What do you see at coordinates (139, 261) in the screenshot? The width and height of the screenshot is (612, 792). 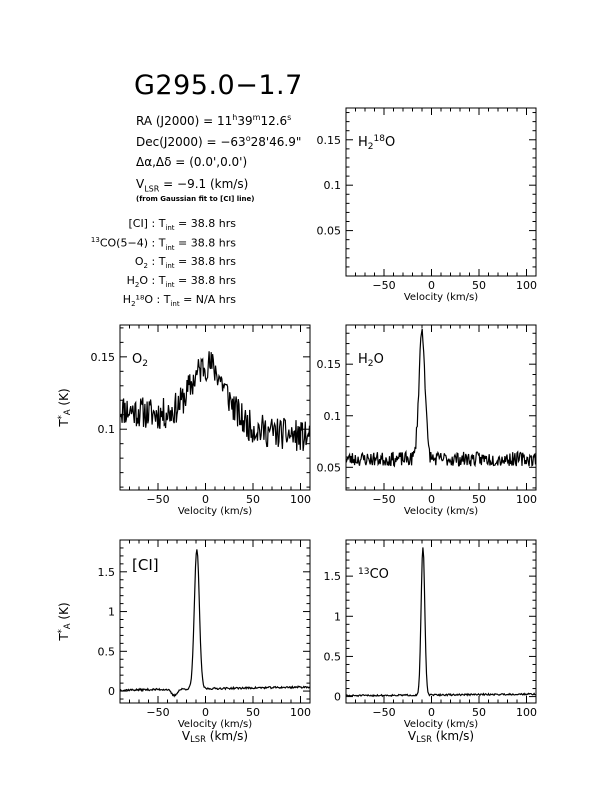 I see `species-name: O` at bounding box center [139, 261].